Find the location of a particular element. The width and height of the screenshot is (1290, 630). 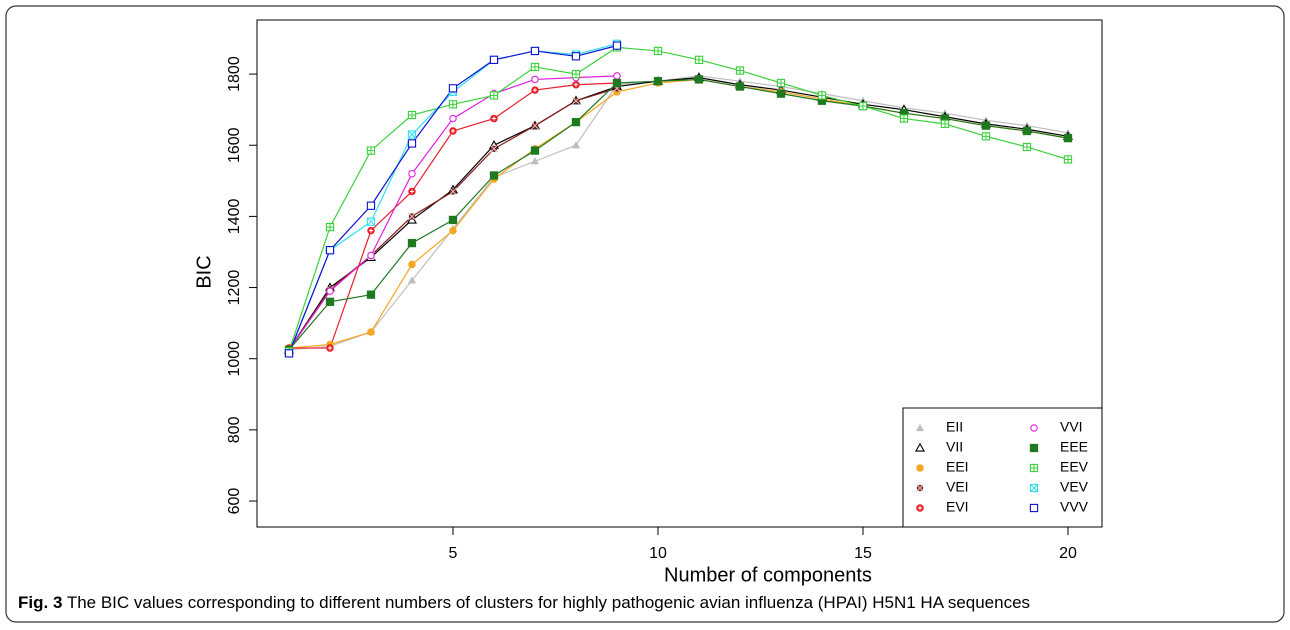

x-tick-label: 15 is located at coordinates (863, 553).